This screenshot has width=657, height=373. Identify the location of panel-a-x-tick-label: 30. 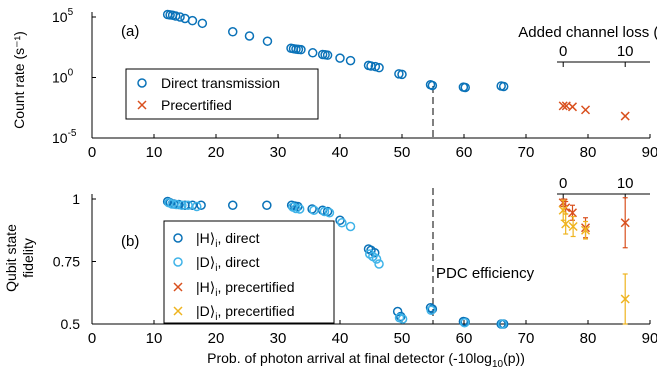
(278, 152).